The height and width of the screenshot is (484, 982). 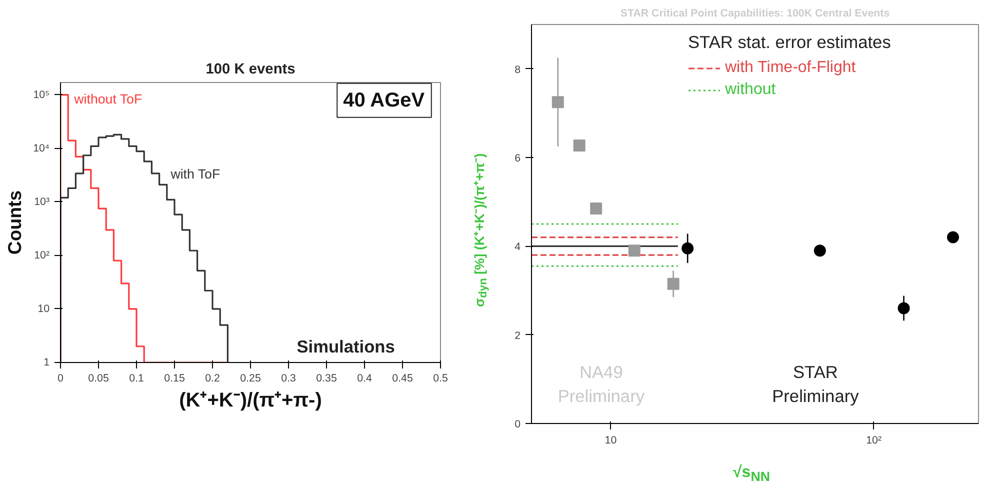 I want to click on x-tick-label: 0.35, so click(x=326, y=378).